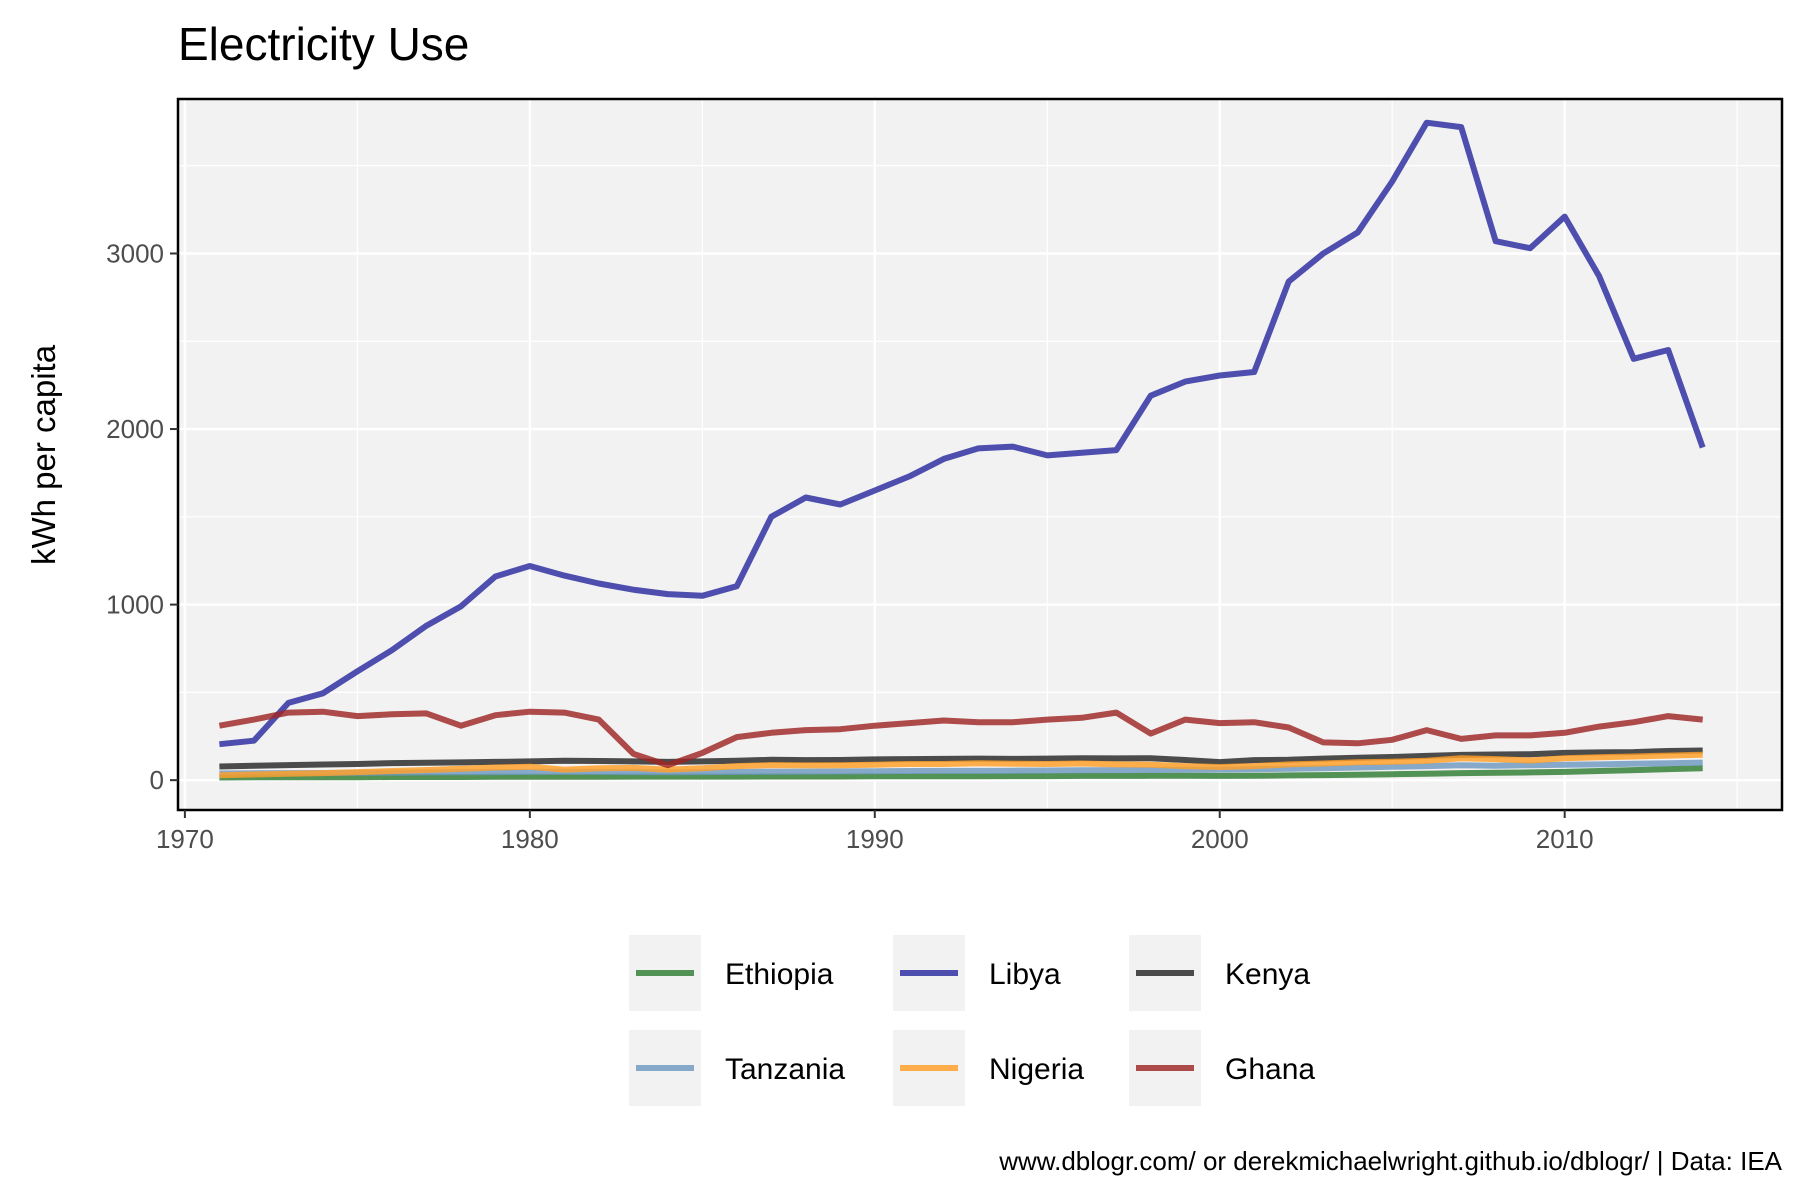 The image size is (1800, 1200). I want to click on legend-label: Libya, so click(1025, 974).